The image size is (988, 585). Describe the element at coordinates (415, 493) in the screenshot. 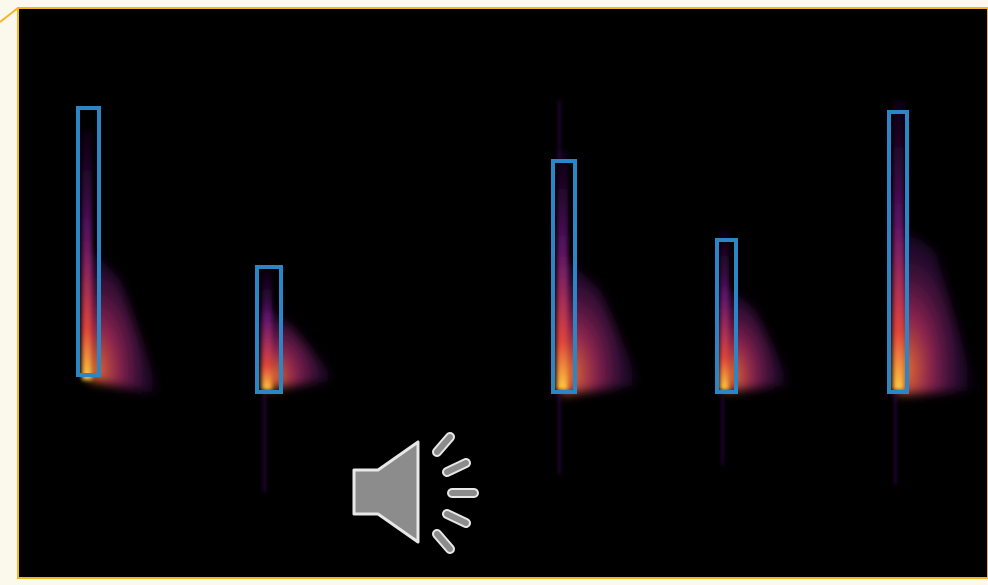

I see `audio-icon` at that location.